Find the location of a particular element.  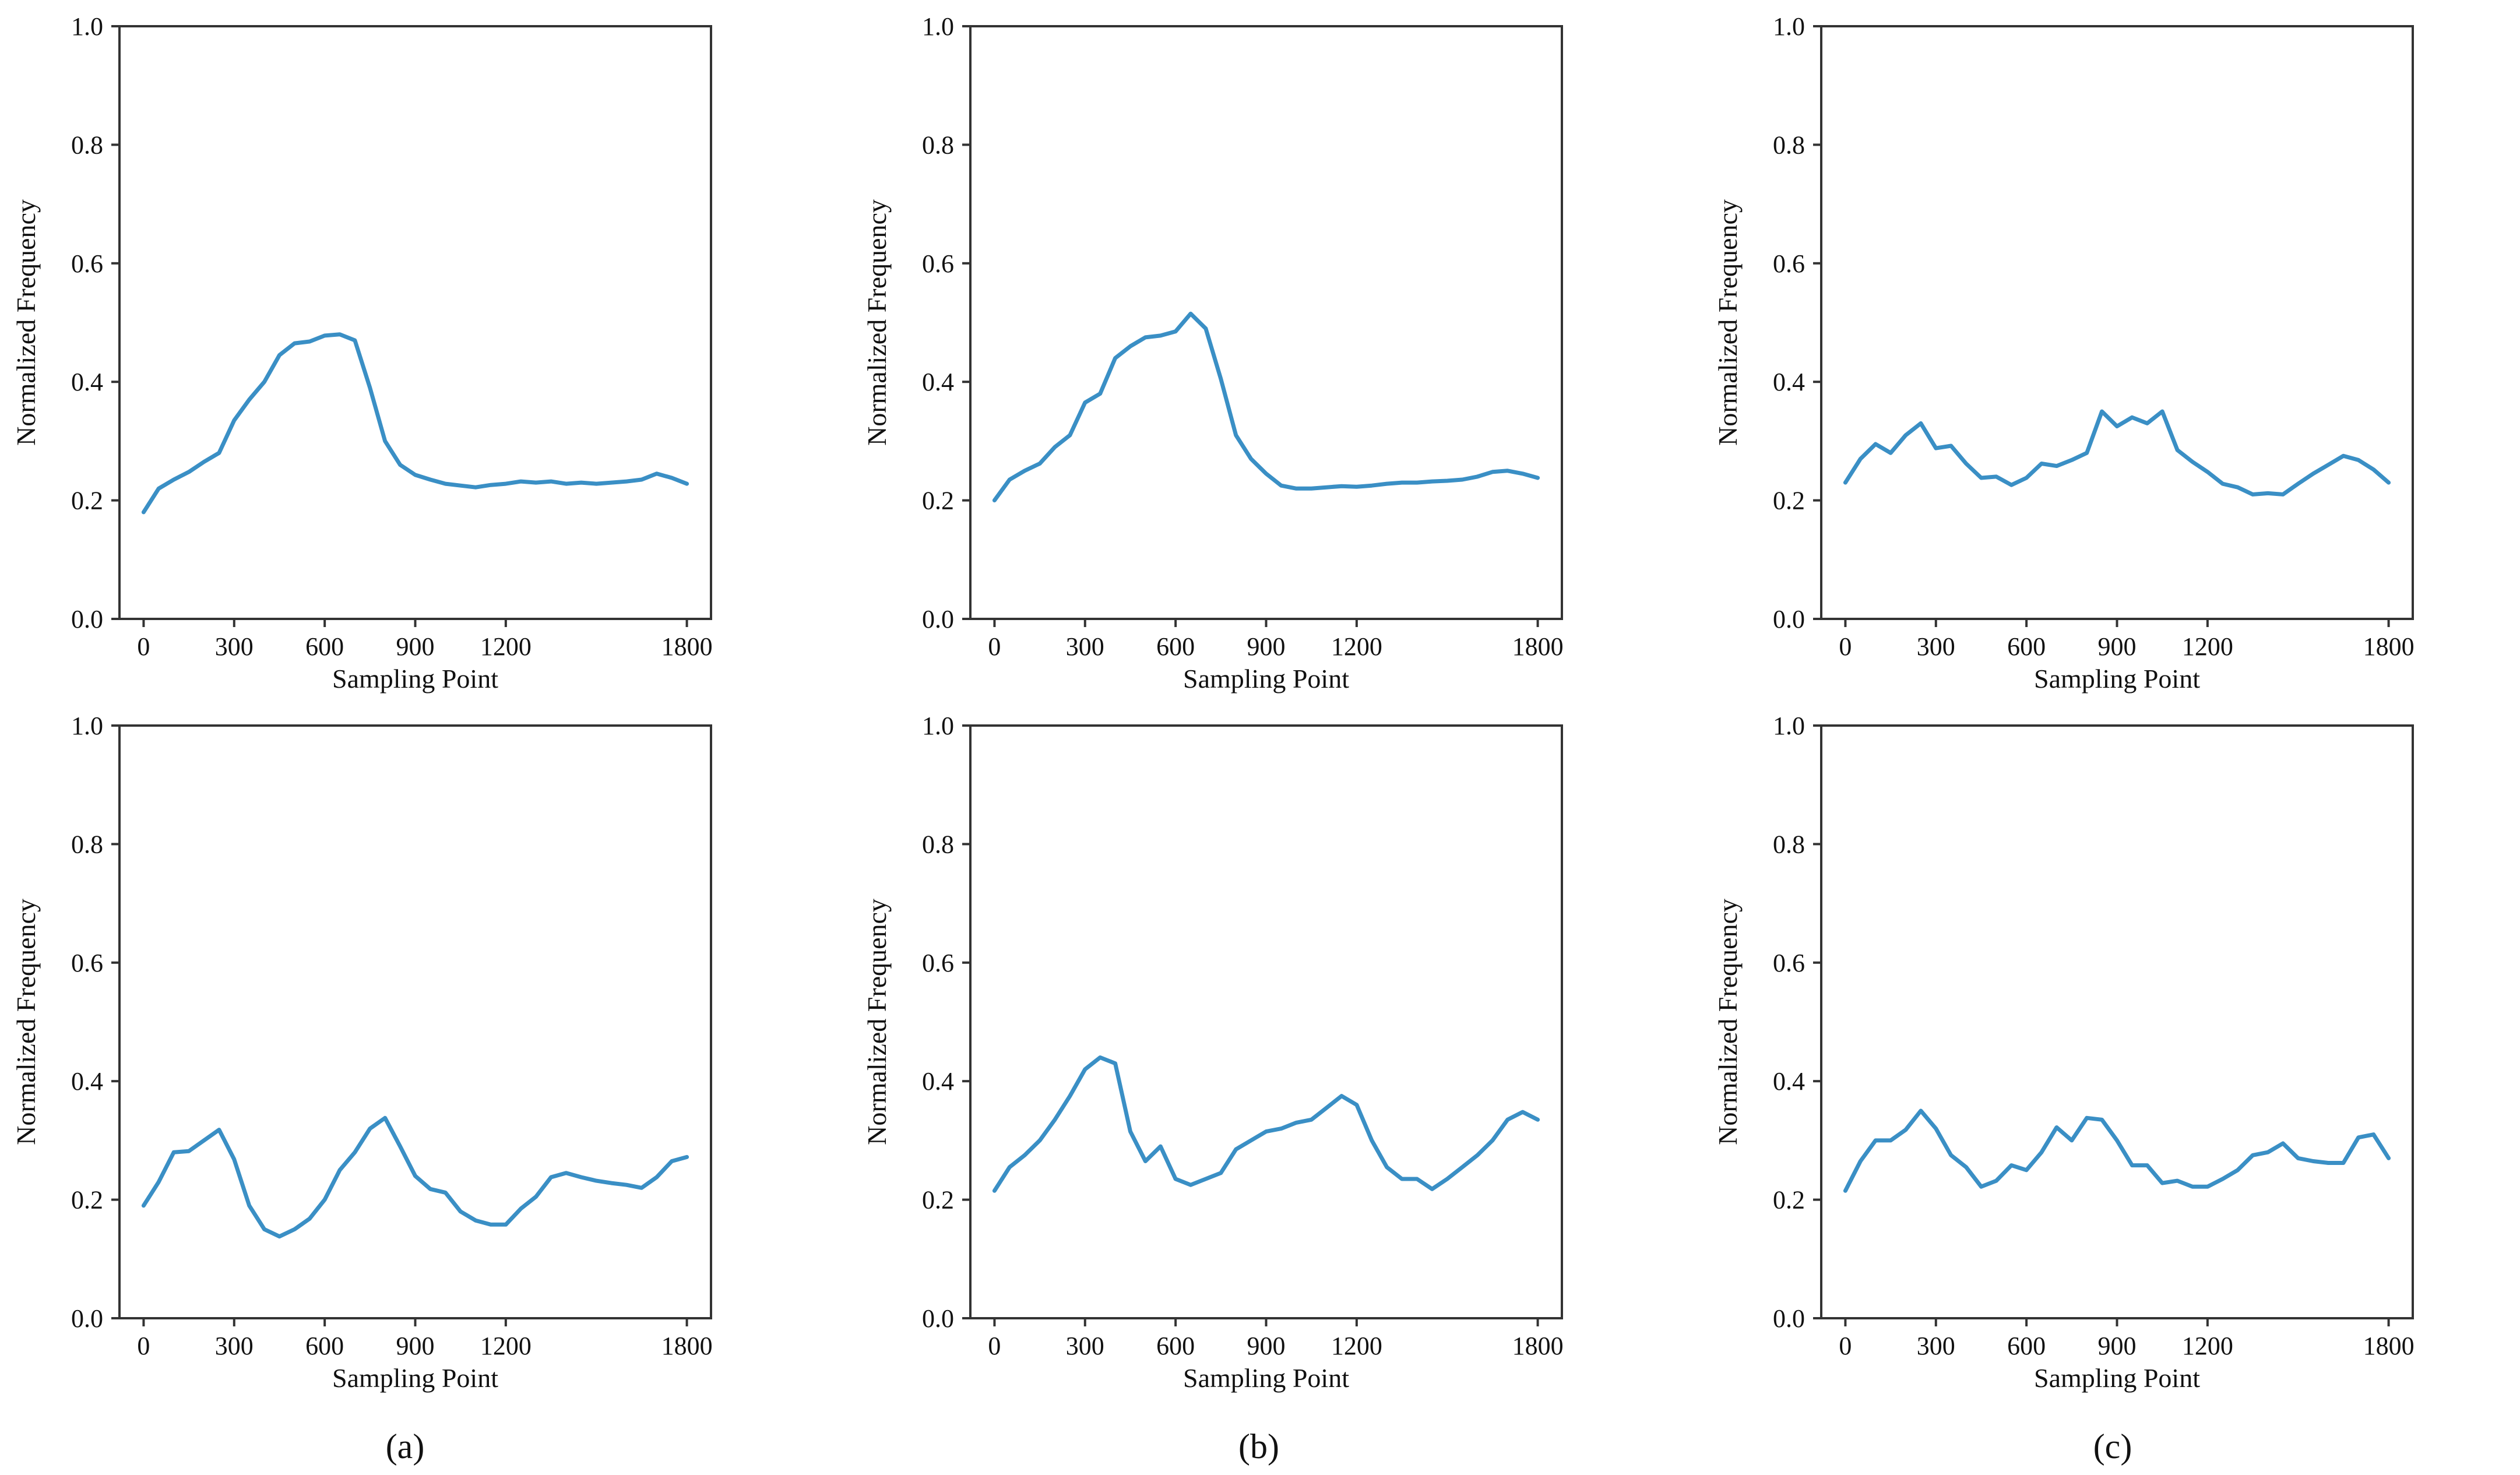

panel-label-b: (b) is located at coordinates (1258, 1447).